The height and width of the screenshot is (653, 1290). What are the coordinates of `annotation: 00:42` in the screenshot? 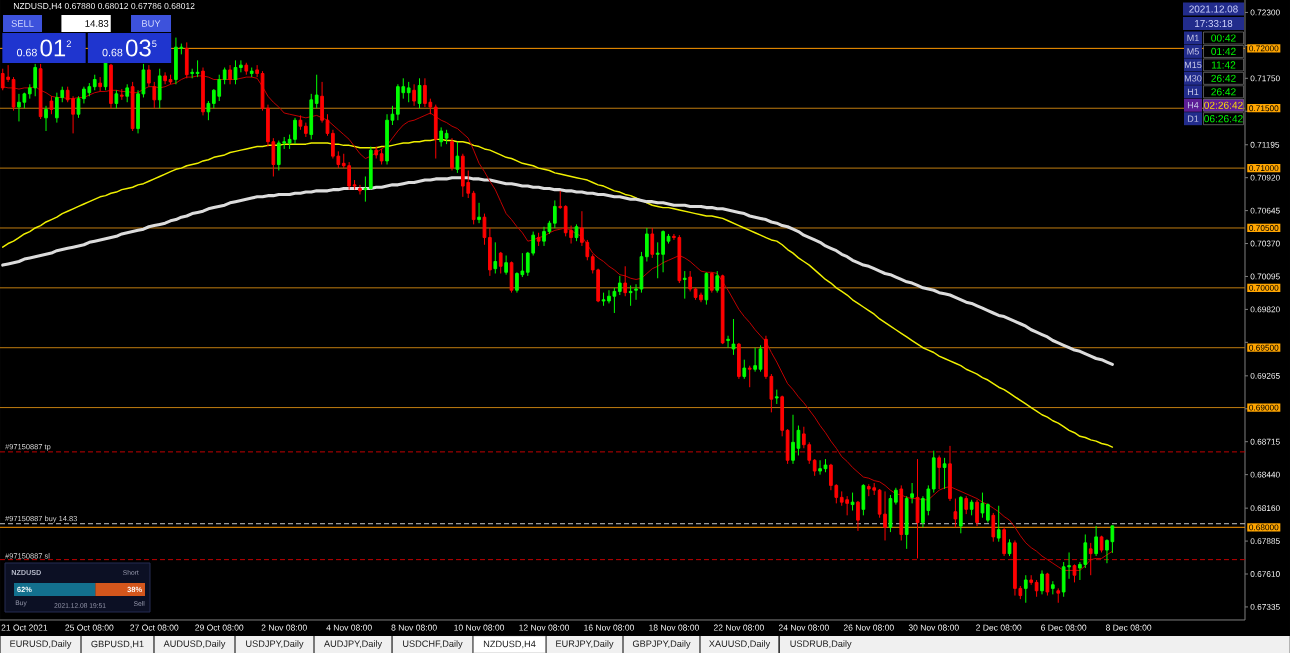 It's located at (1223, 38).